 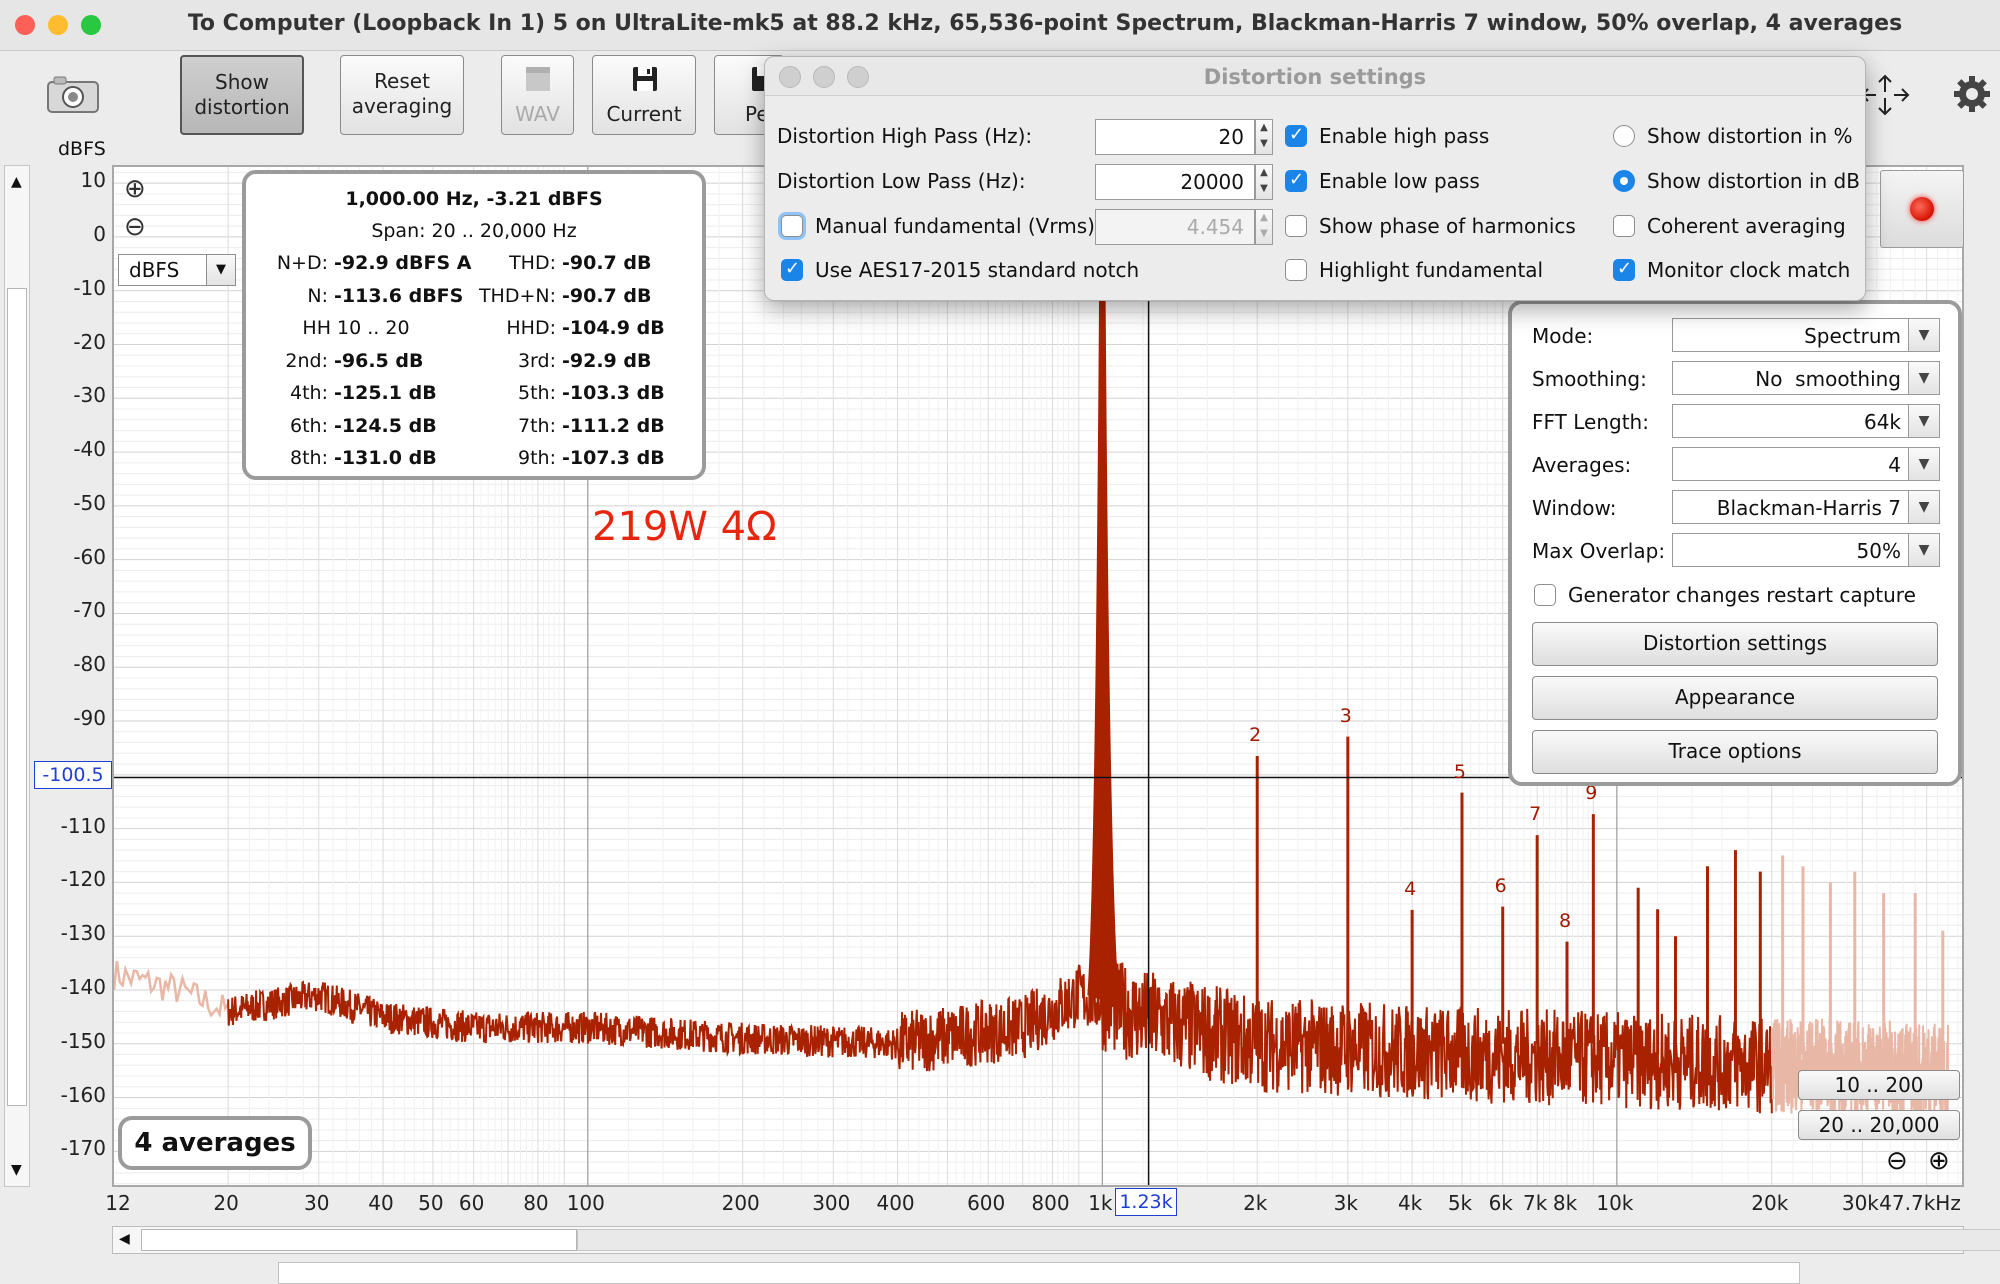 I want to click on range-20-20000-button: 20 .. 20,000, so click(x=1879, y=1125).